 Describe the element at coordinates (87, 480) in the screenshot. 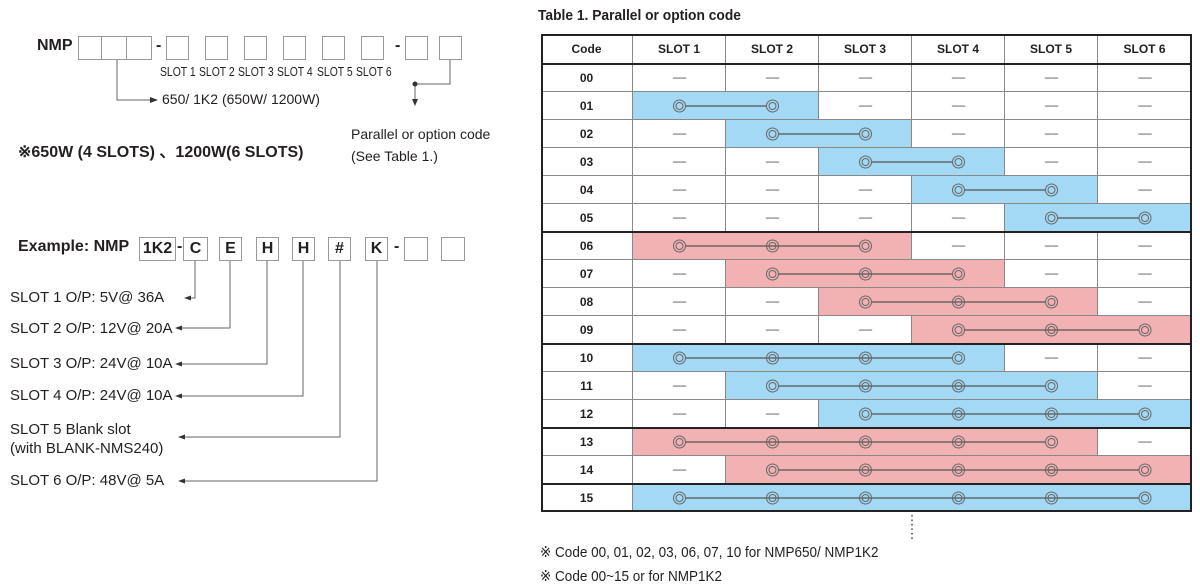

I see `slot-description: SLOT 6 O/P: 48V@ 5A` at that location.